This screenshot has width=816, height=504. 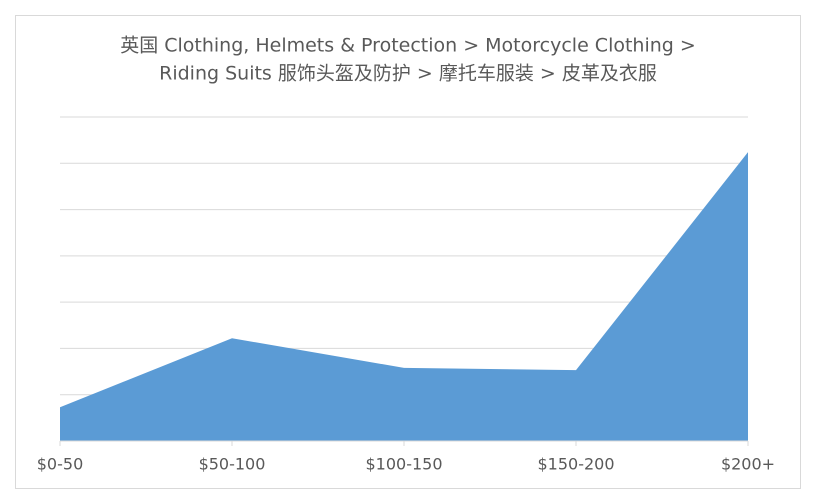 I want to click on x-tick-label: $0-50, so click(x=60, y=464).